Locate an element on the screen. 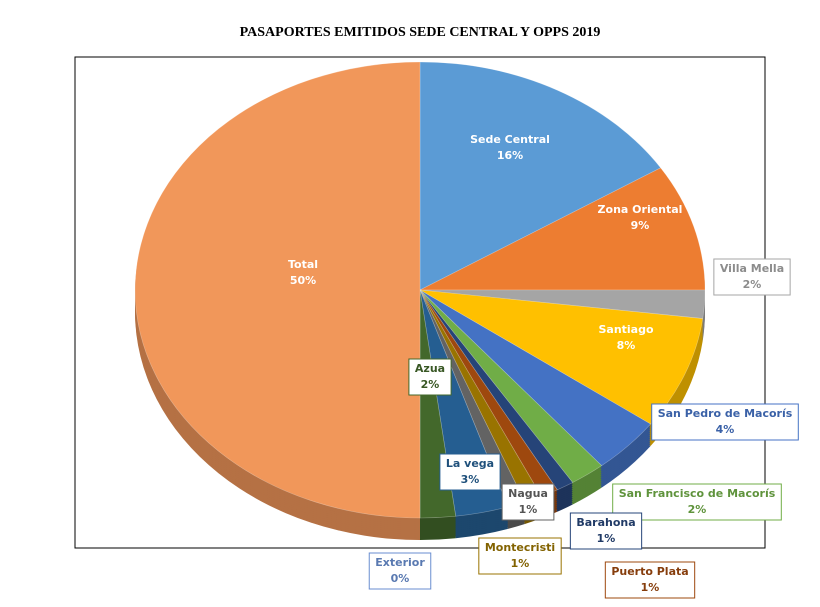 This screenshot has width=820, height=607. data-label: Montecristi 1% is located at coordinates (520, 556).